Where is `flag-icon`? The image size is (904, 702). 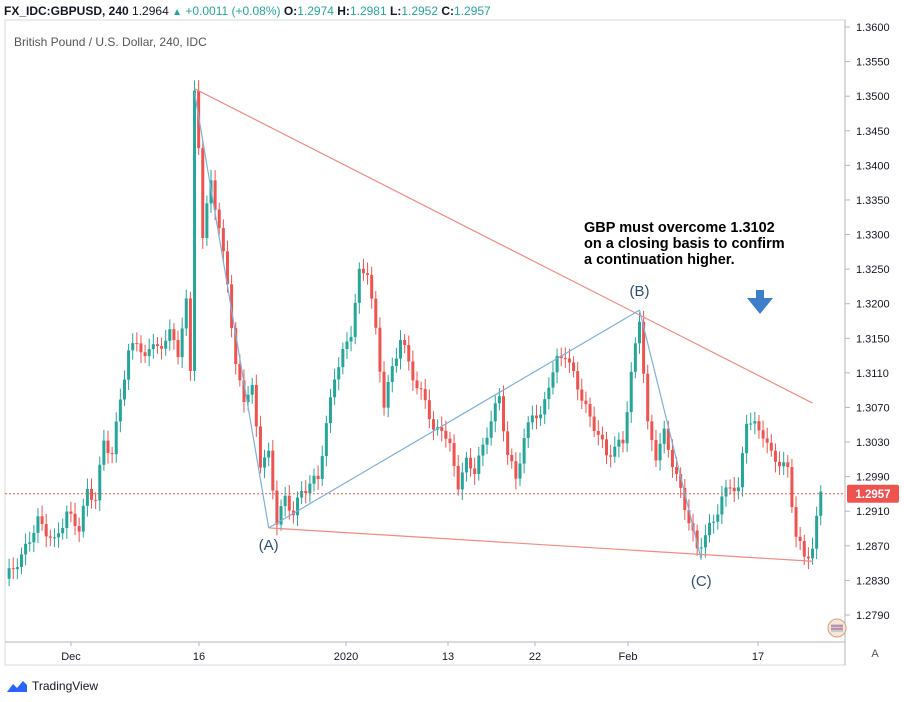
flag-icon is located at coordinates (837, 628).